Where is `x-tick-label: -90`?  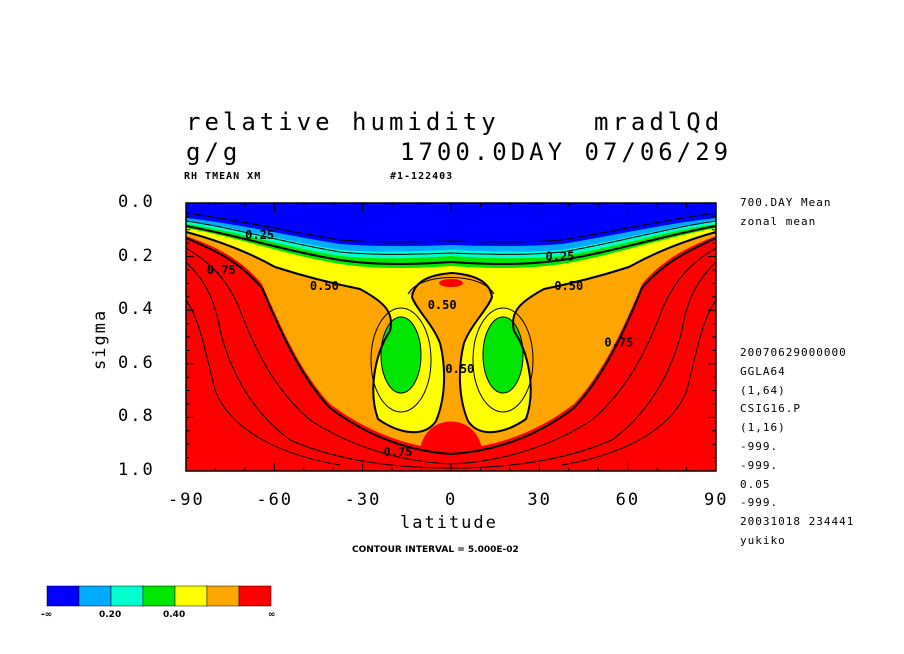 x-tick-label: -90 is located at coordinates (186, 500).